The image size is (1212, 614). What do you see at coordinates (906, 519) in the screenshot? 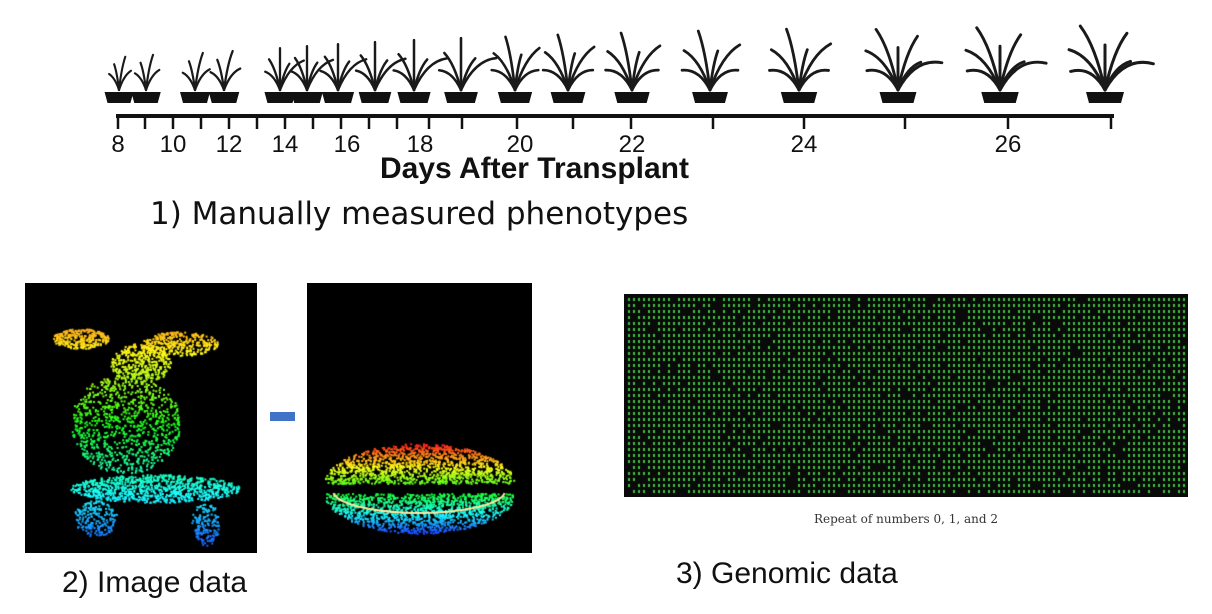
I see `genomic-matrix-note: Repeat of numbers 0, 1, and 2` at bounding box center [906, 519].